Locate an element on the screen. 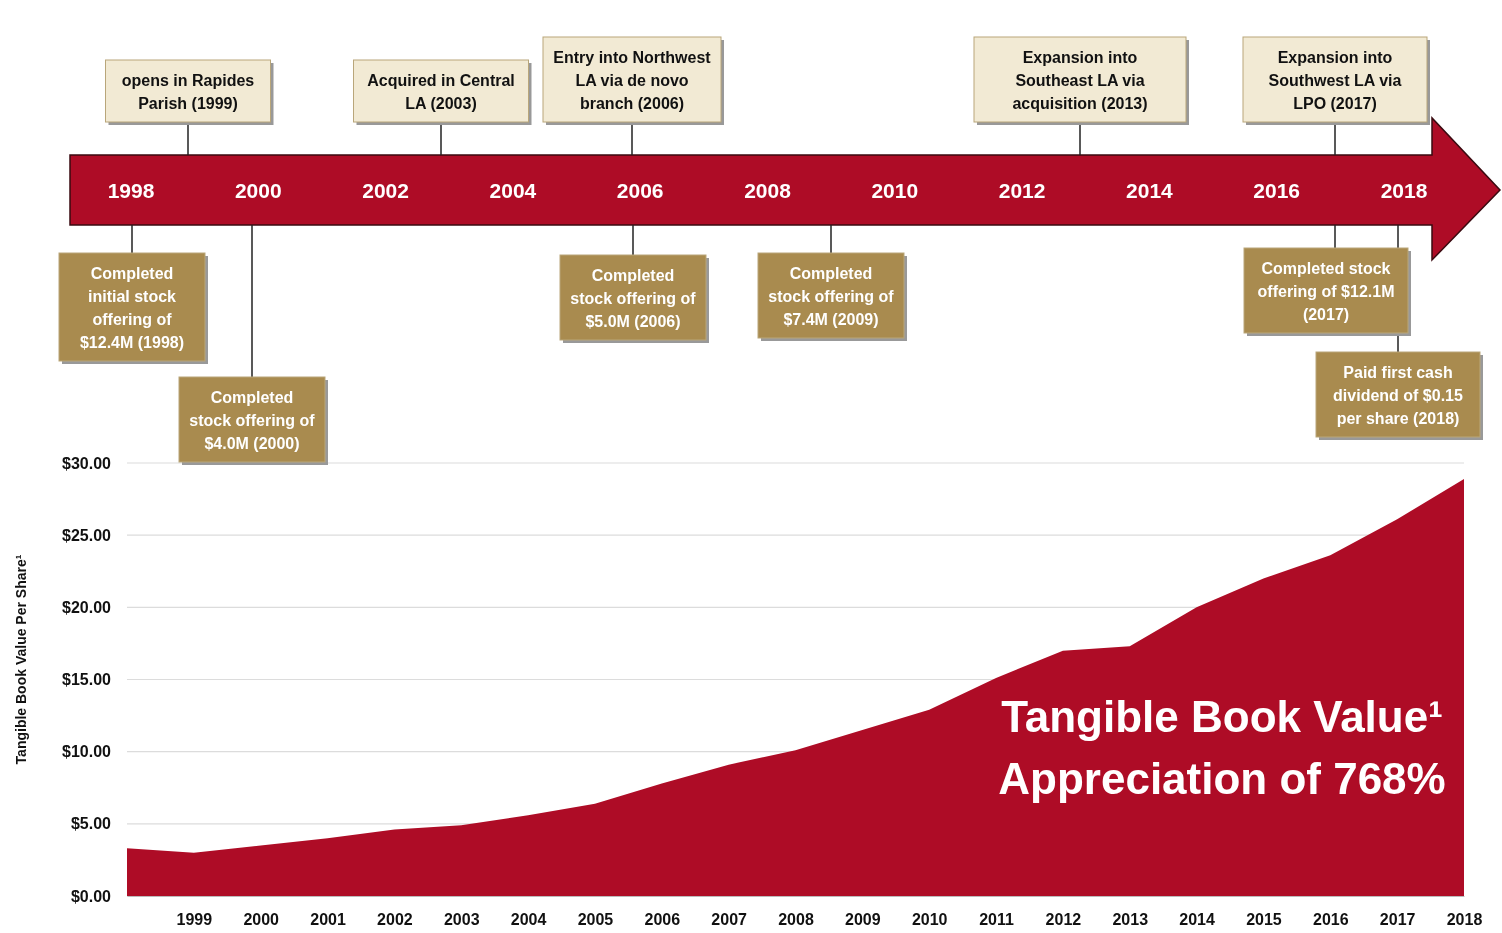 This screenshot has width=1502, height=933. text: Entry into Northwest LA via de novo branch (2006) is located at coordinates (632, 80).